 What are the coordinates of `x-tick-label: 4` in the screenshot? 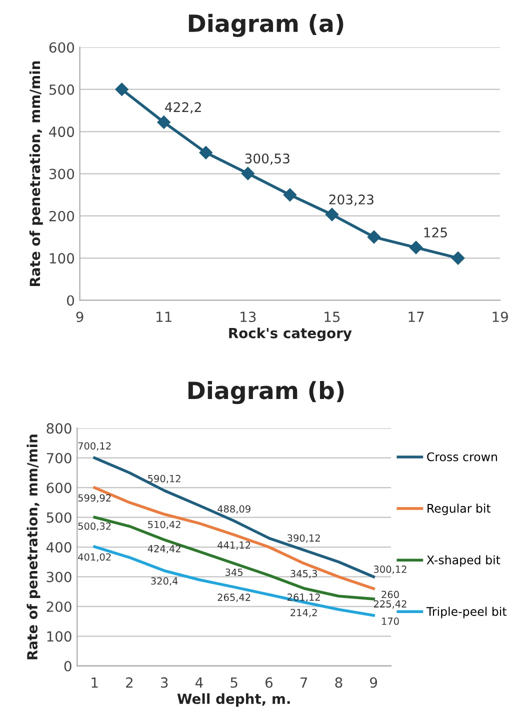 It's located at (199, 682).